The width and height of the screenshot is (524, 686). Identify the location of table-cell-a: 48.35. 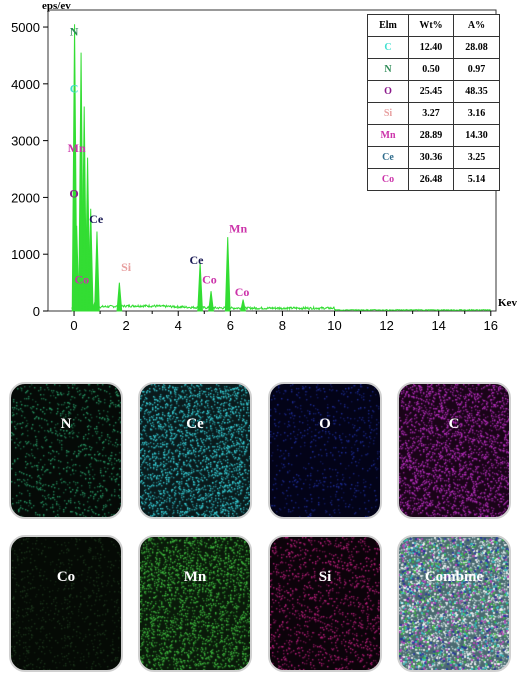
(476, 91).